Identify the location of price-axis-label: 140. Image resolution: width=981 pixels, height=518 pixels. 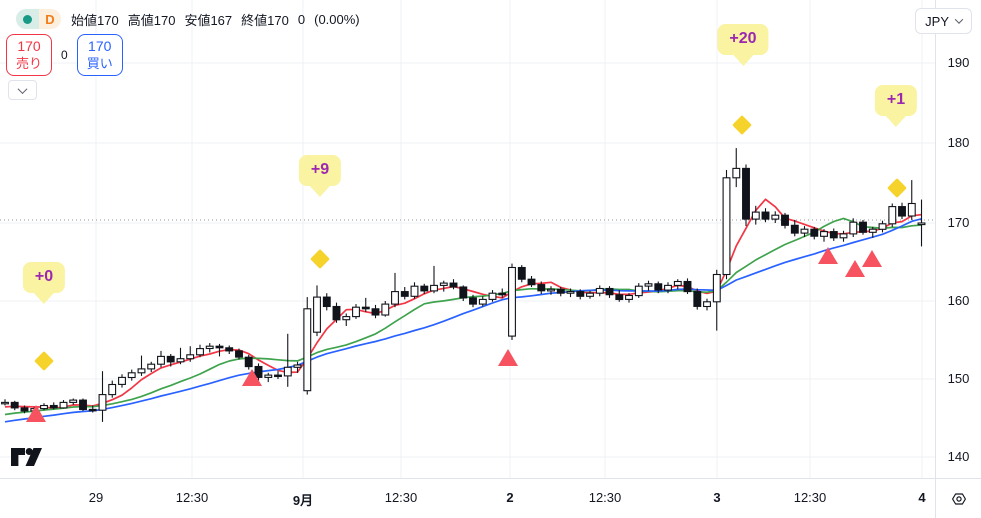
(958, 456).